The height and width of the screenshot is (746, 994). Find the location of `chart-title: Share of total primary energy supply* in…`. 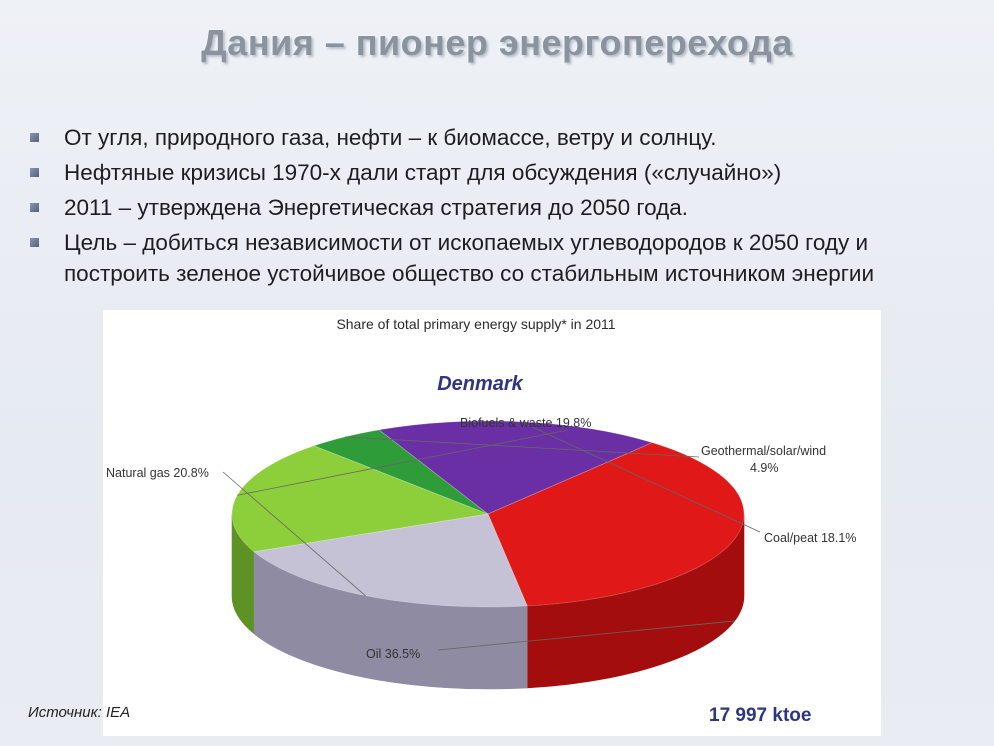

chart-title: Share of total primary energy supply* in… is located at coordinates (475, 324).